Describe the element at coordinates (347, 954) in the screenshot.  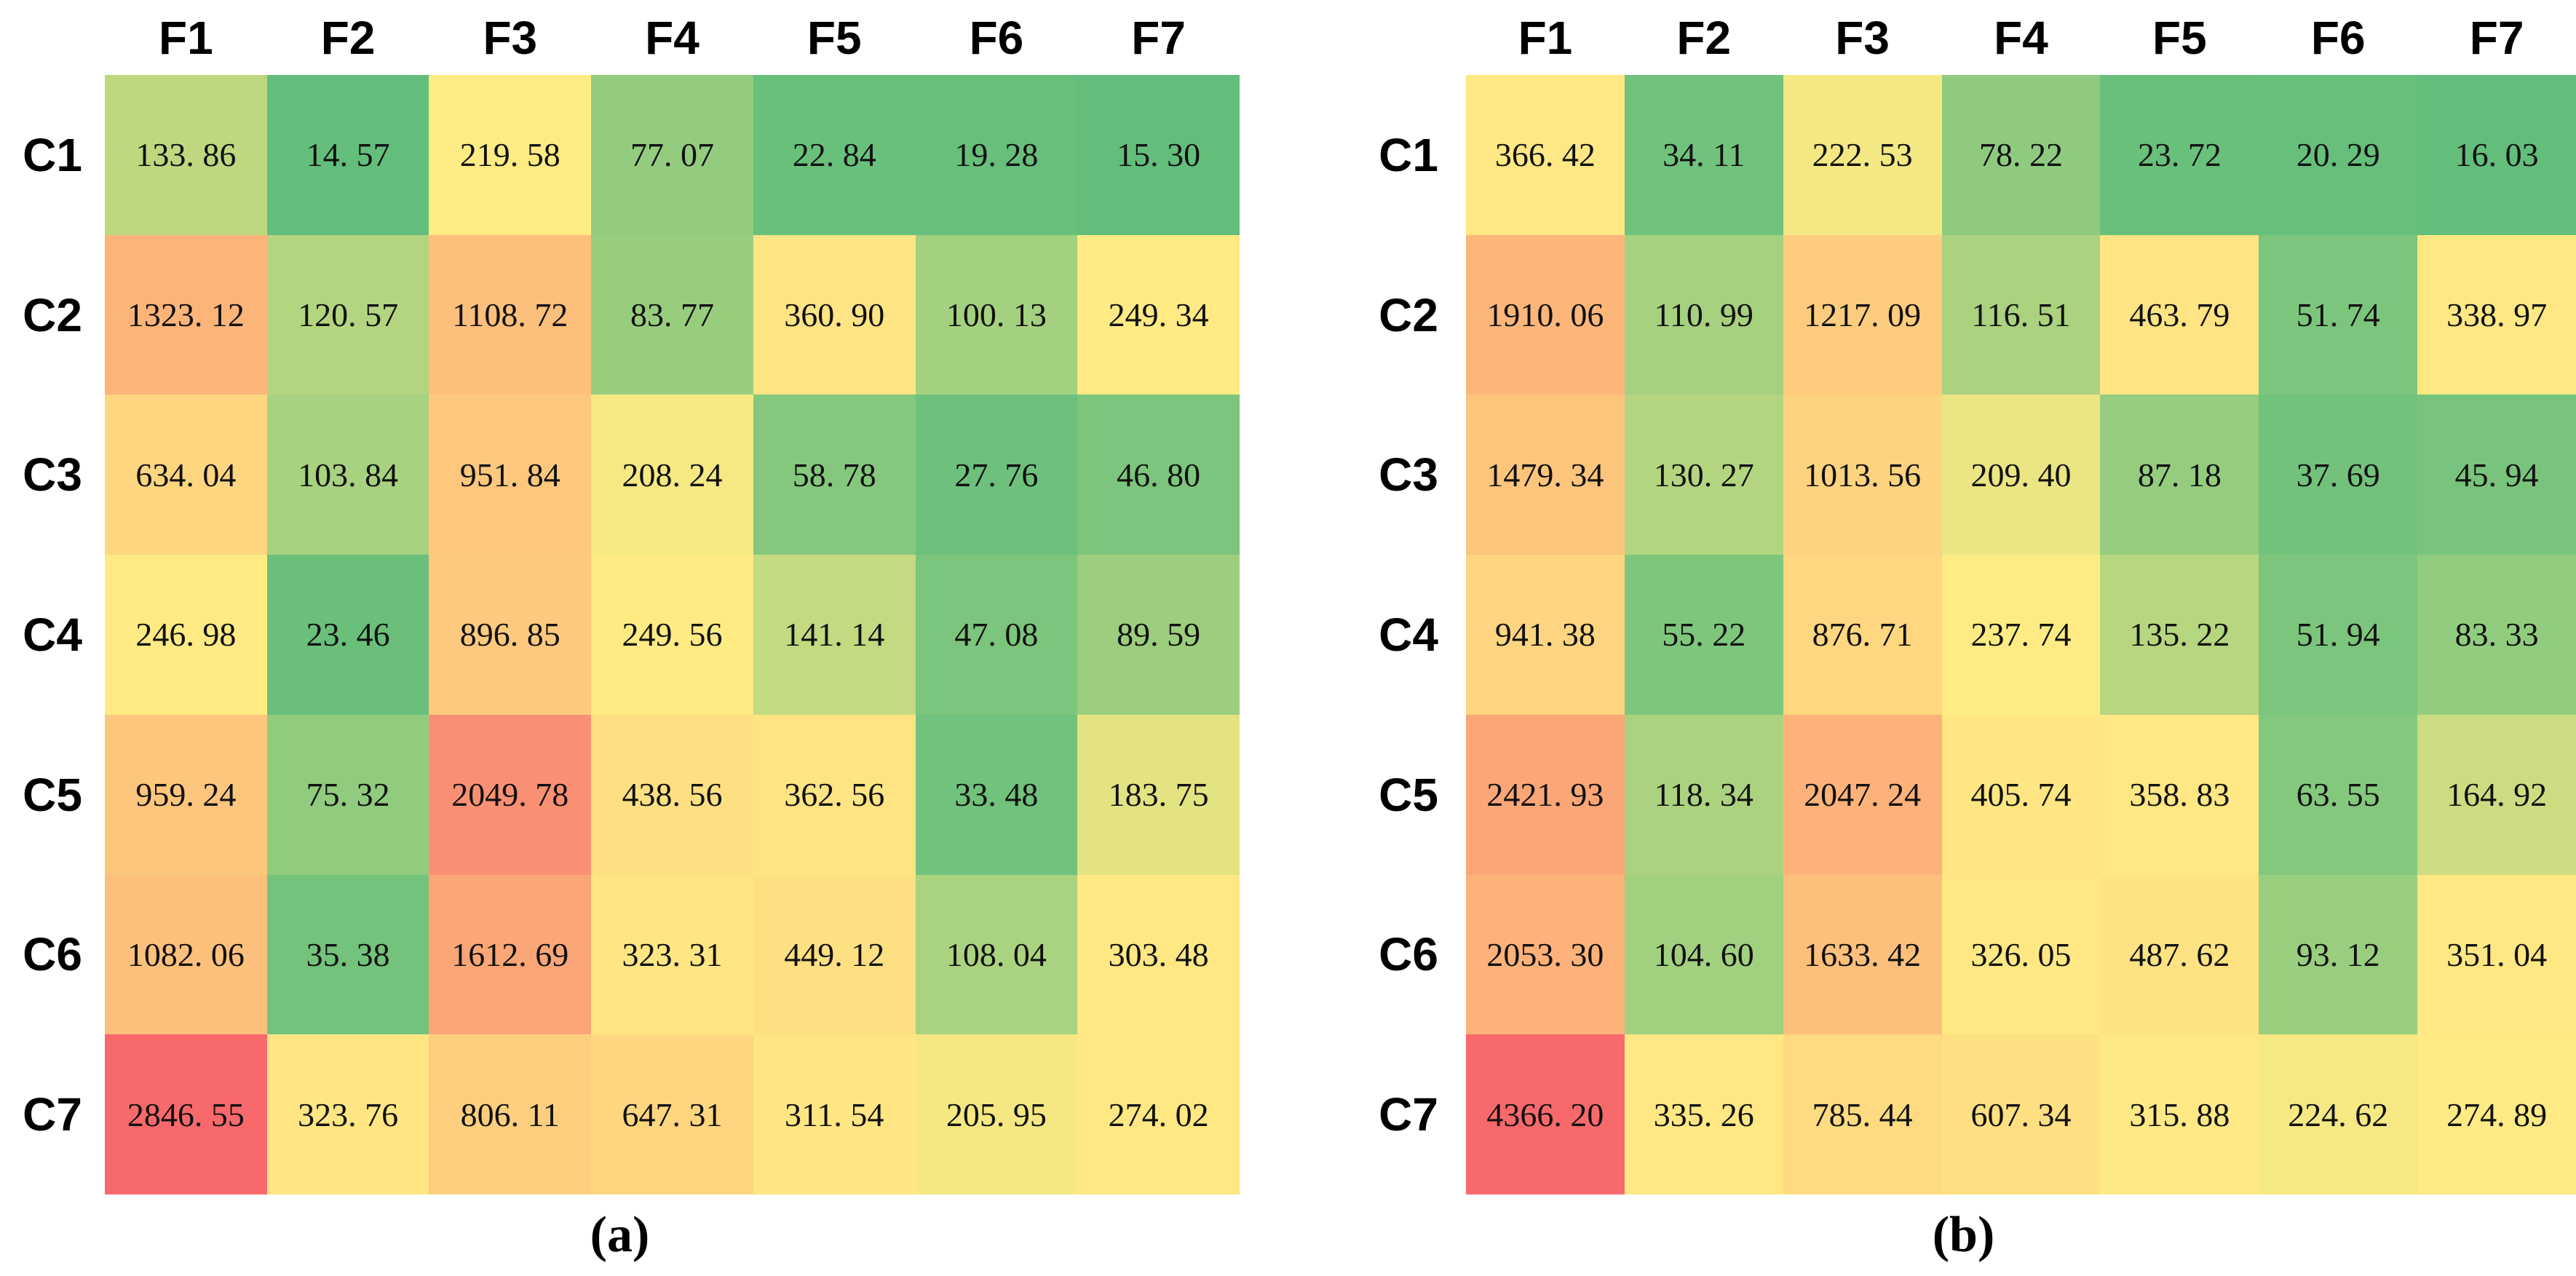
I see `a-cell-C6-F2: 35. 38` at that location.